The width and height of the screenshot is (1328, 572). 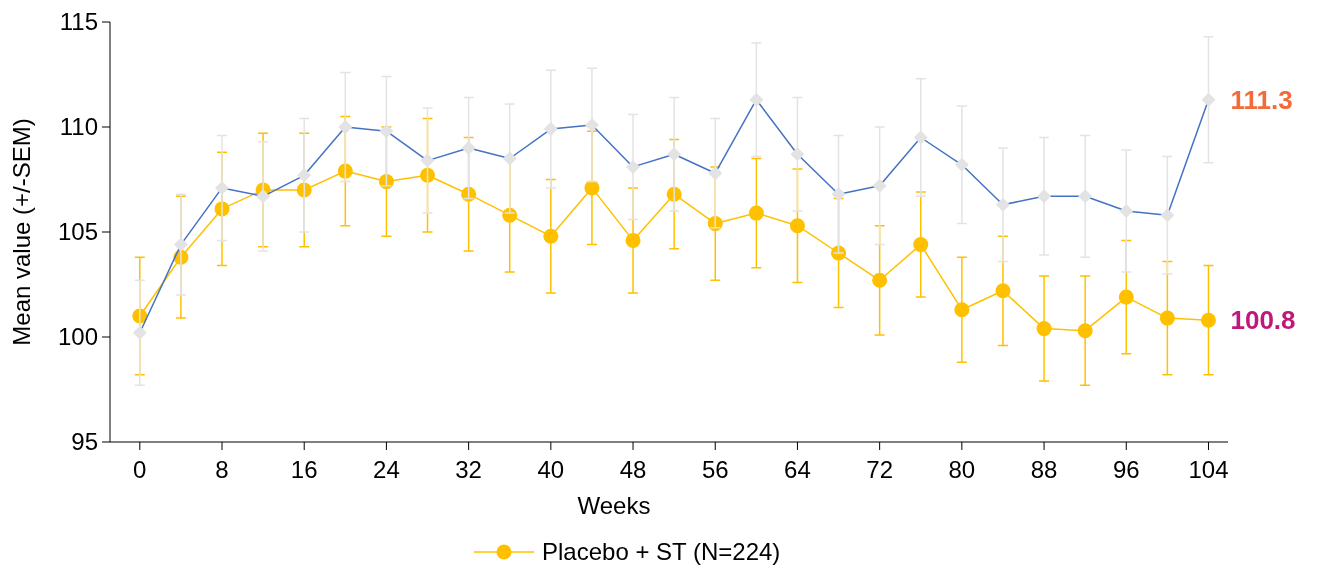 What do you see at coordinates (468, 469) in the screenshot?
I see `x-tick-label: 32` at bounding box center [468, 469].